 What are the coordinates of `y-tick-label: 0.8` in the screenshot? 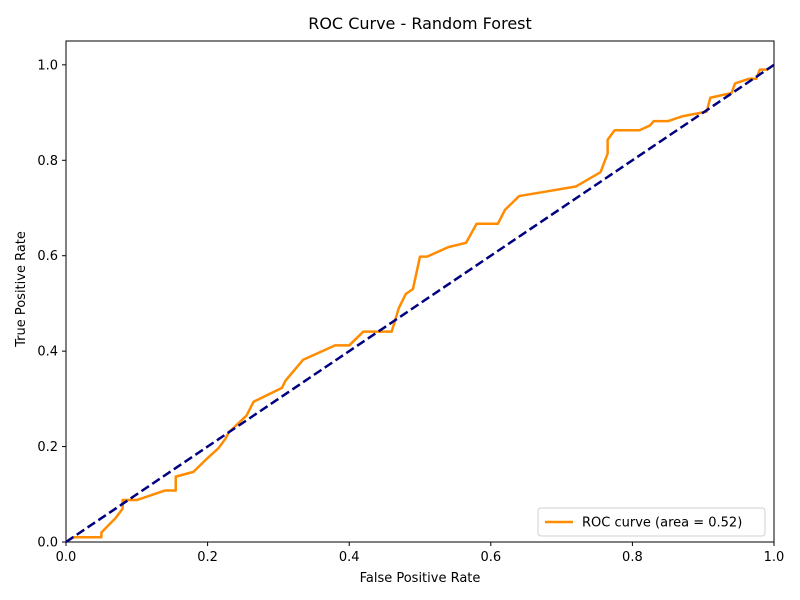 It's located at (47, 161).